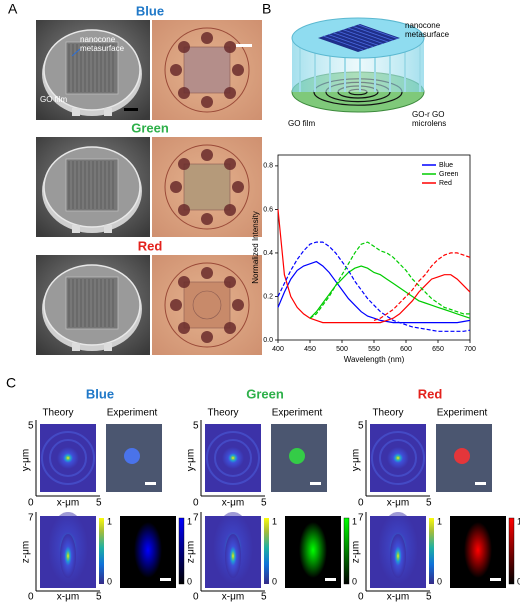  Describe the element at coordinates (268, 296) in the screenshot. I see `y-tick-label: 0.2` at that location.